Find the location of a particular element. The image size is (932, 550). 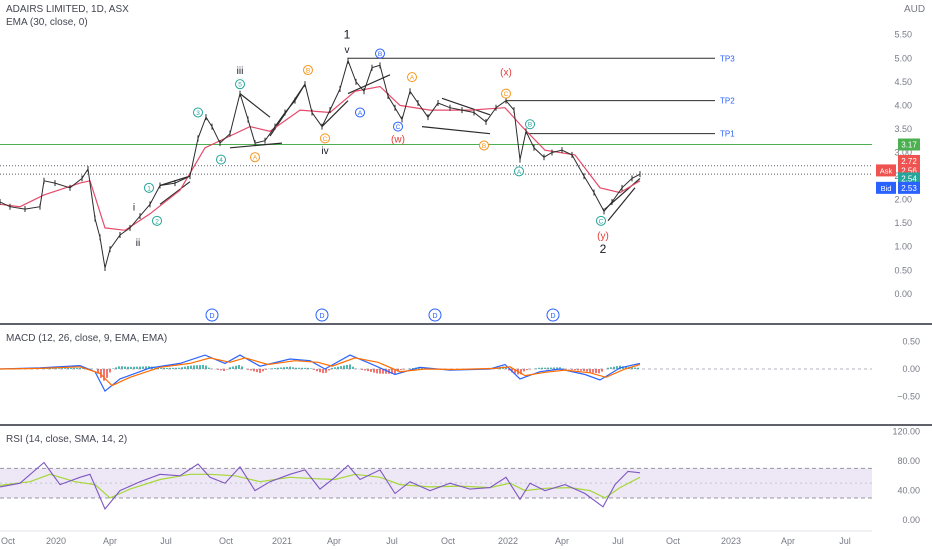

wave-label: 4 is located at coordinates (221, 160).